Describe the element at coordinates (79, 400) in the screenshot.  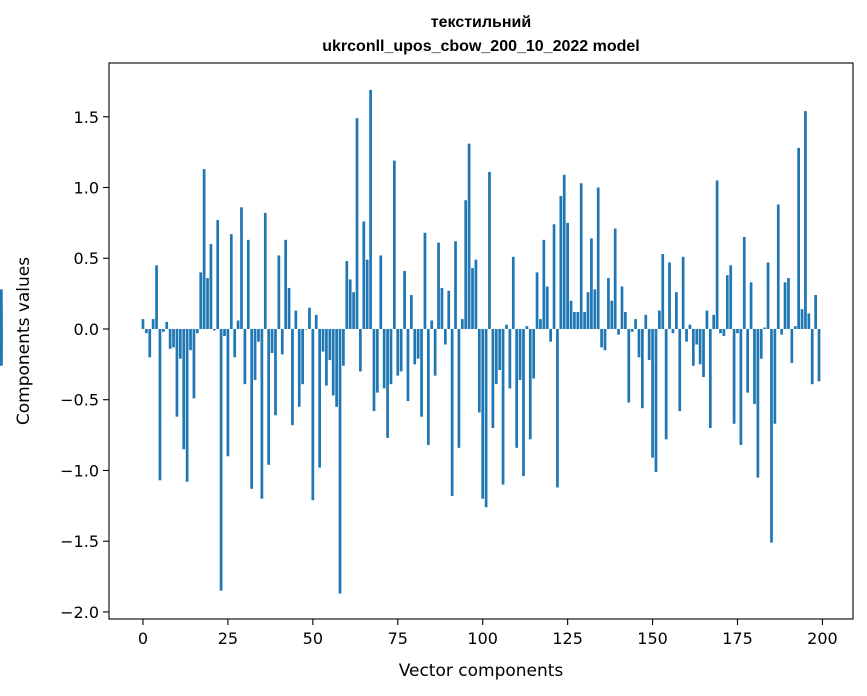
I see `y-tick-label: −0.5` at that location.